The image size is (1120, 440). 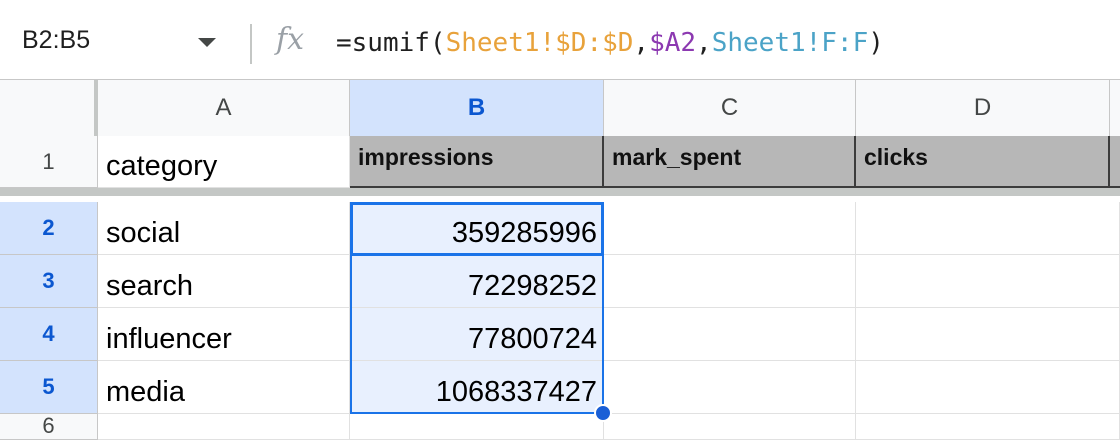 I want to click on cell-b6, so click(x=477, y=427).